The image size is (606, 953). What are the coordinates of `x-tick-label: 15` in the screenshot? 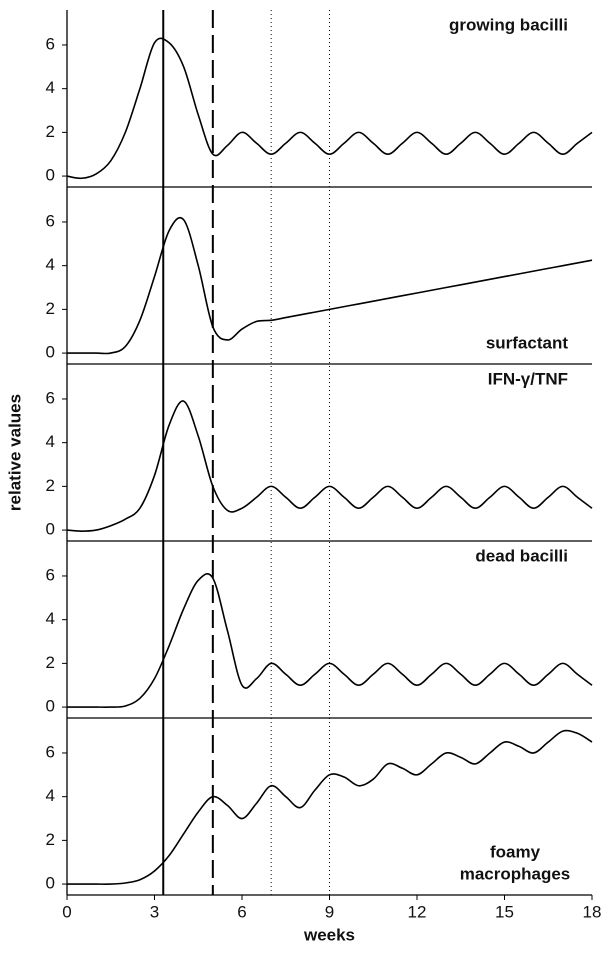 It's located at (504, 911).